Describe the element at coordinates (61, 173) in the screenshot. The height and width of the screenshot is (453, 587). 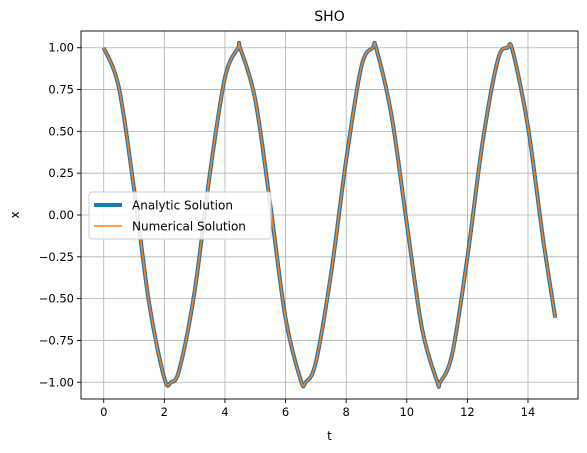
I see `y-tick-label: 0.25` at that location.